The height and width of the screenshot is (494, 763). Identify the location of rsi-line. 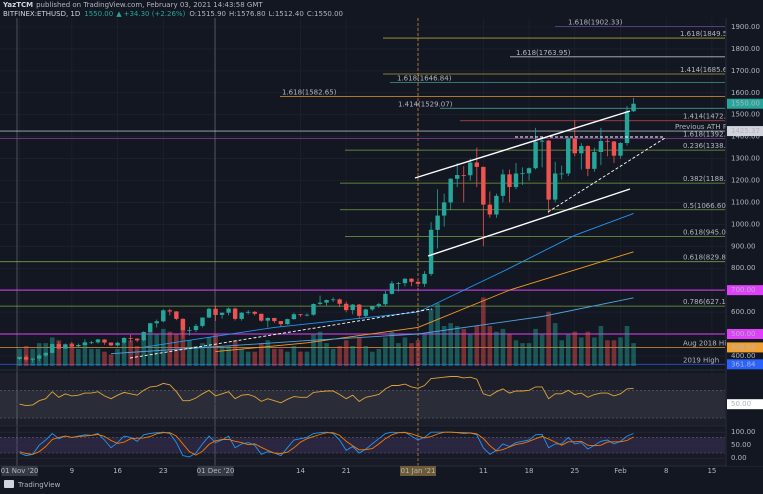
(326, 391).